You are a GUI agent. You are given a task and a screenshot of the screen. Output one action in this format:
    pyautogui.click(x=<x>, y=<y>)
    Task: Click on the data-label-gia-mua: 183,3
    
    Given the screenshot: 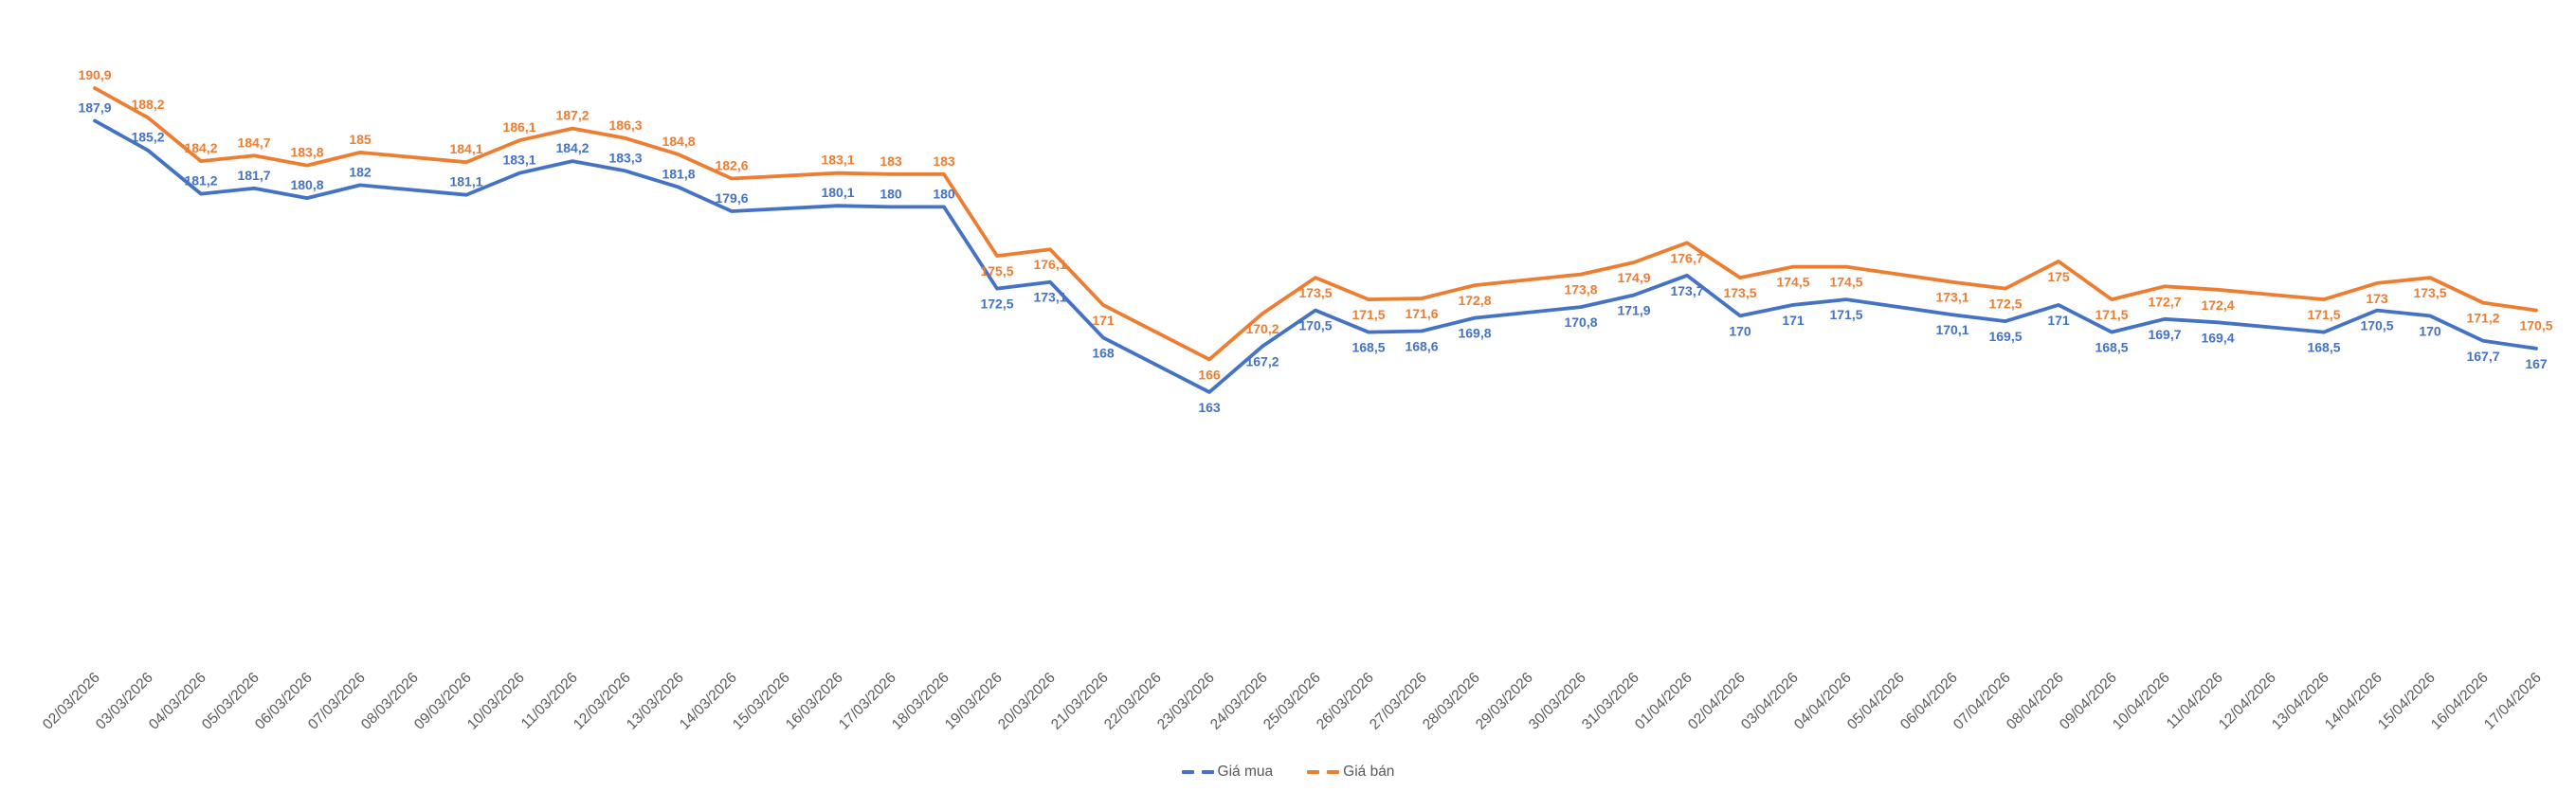 What is the action you would take?
    pyautogui.click(x=625, y=157)
    